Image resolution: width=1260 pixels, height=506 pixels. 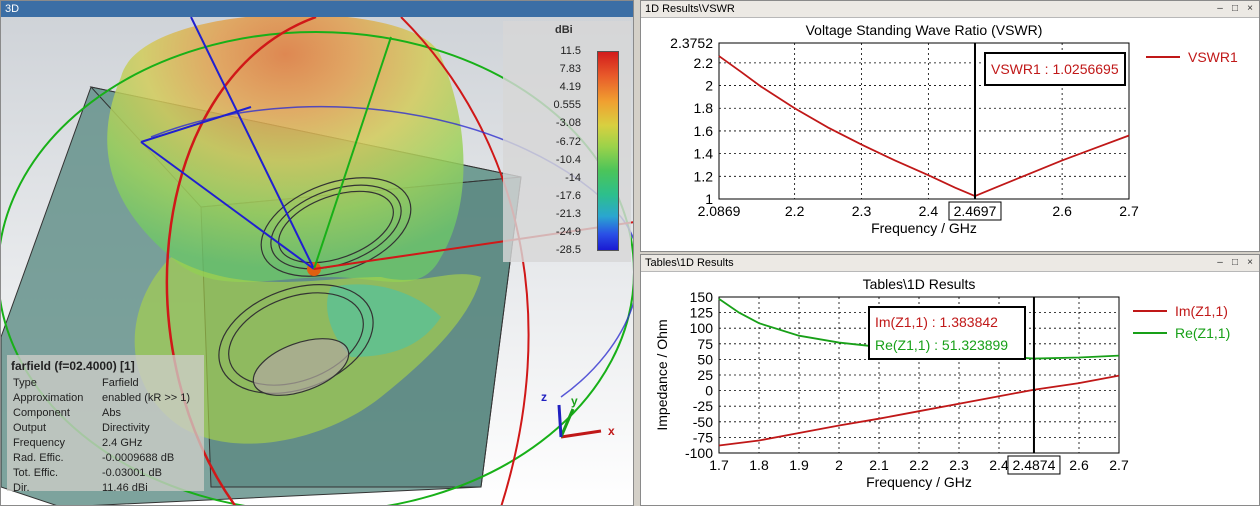 What do you see at coordinates (719, 465) in the screenshot?
I see `x-tick-label: 1.7` at bounding box center [719, 465].